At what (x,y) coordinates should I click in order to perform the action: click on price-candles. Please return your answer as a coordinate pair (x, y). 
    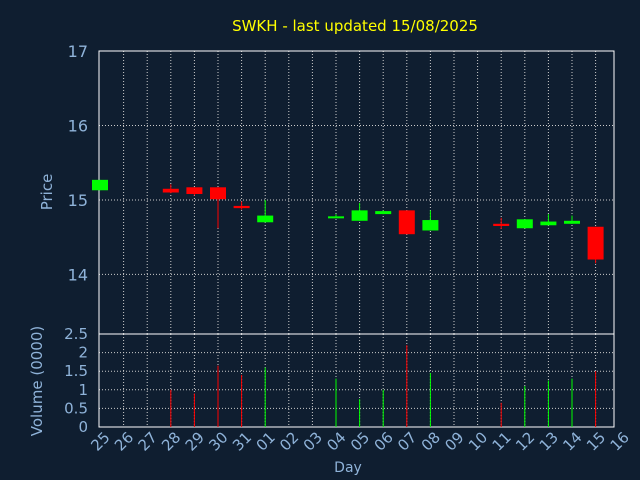
    Looking at the image, I should click on (348, 221).